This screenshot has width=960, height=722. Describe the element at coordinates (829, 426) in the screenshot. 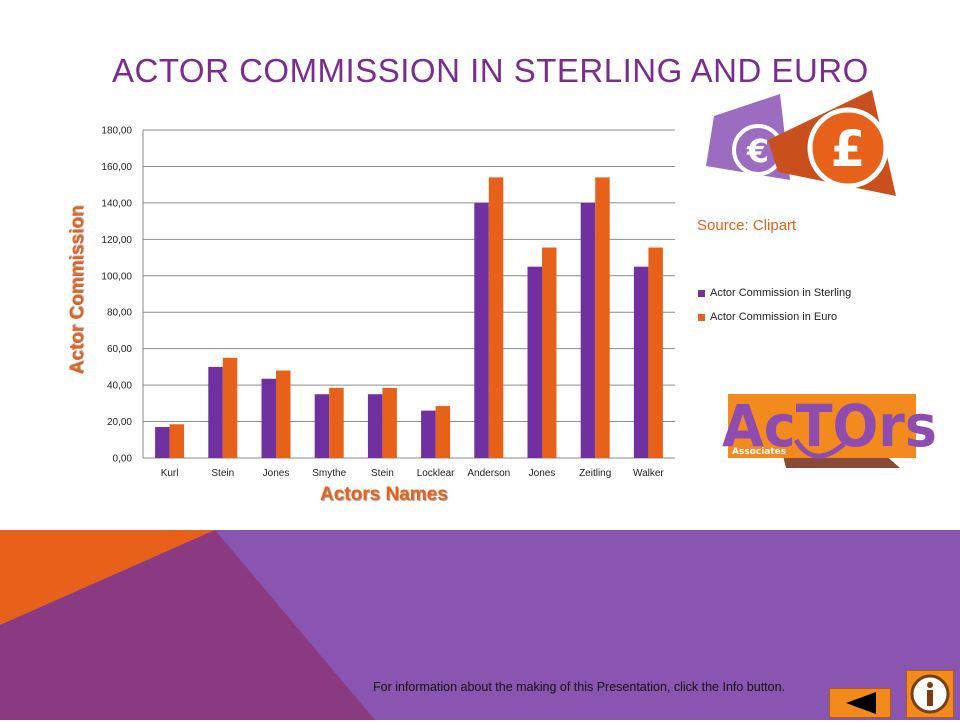

I see `logo-text: AcTOrs` at that location.